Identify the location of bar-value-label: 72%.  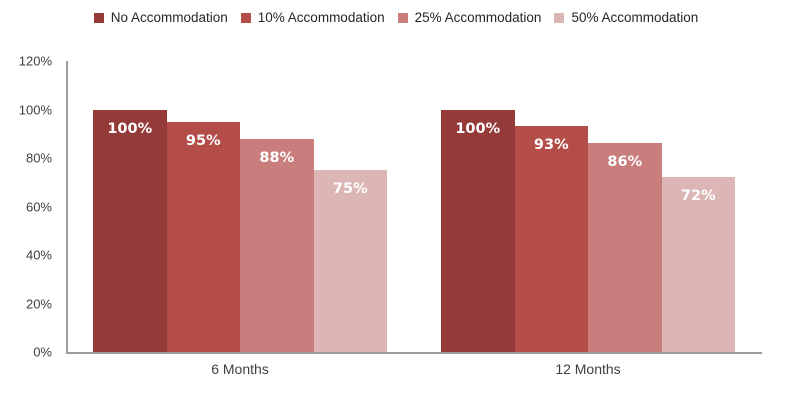
(698, 196).